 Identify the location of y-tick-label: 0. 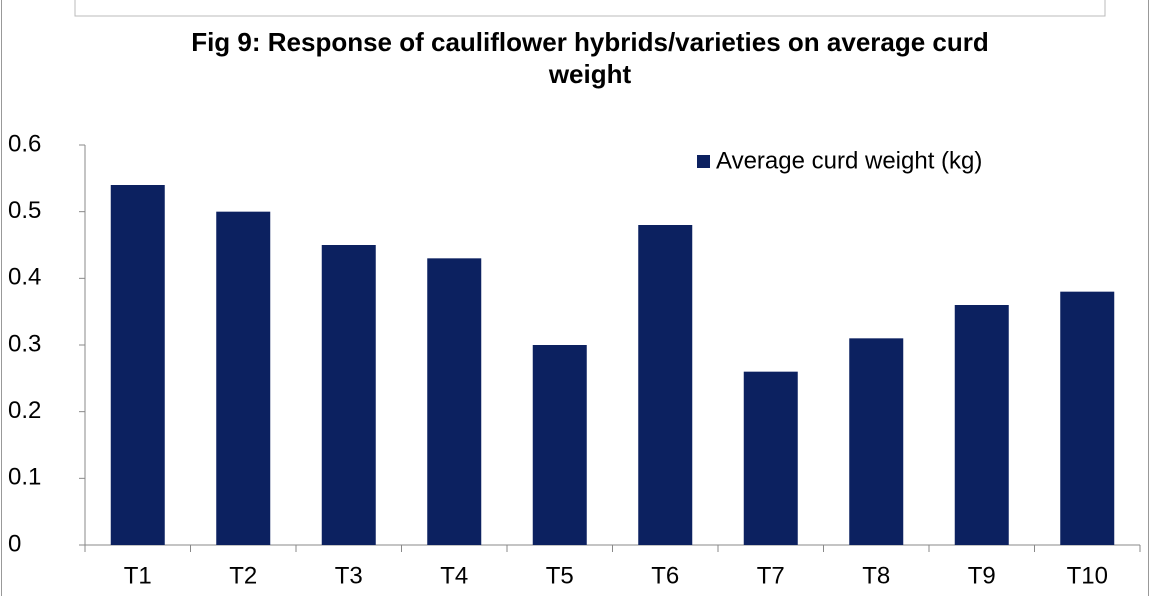
(14, 543).